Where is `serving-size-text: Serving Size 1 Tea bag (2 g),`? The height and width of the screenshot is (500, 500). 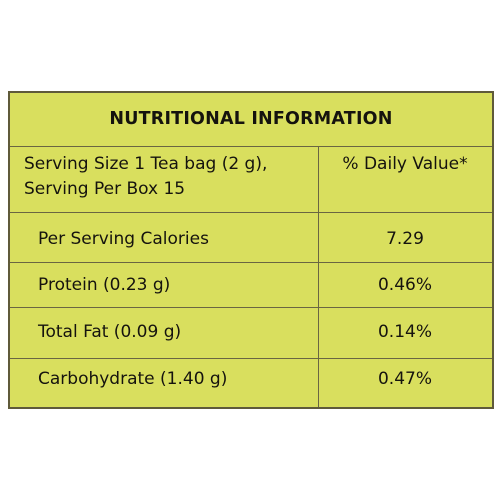 serving-size-text: Serving Size 1 Tea bag (2 g), is located at coordinates (146, 164).